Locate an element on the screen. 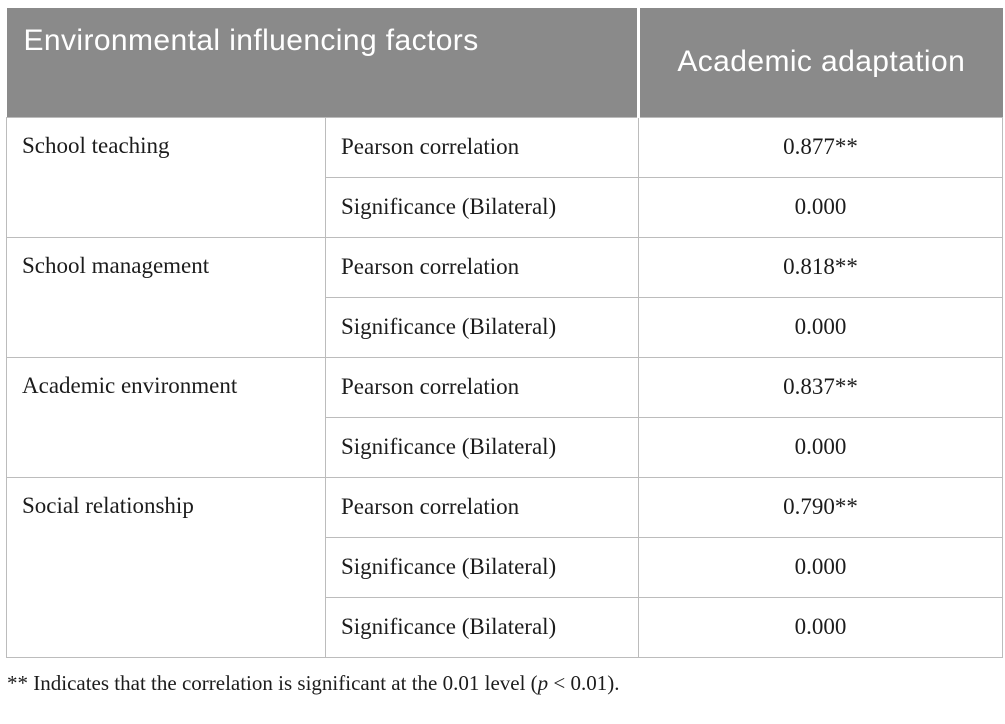 This screenshot has height=724, width=1005. factor-social-relationship: Social relationship is located at coordinates (166, 567).